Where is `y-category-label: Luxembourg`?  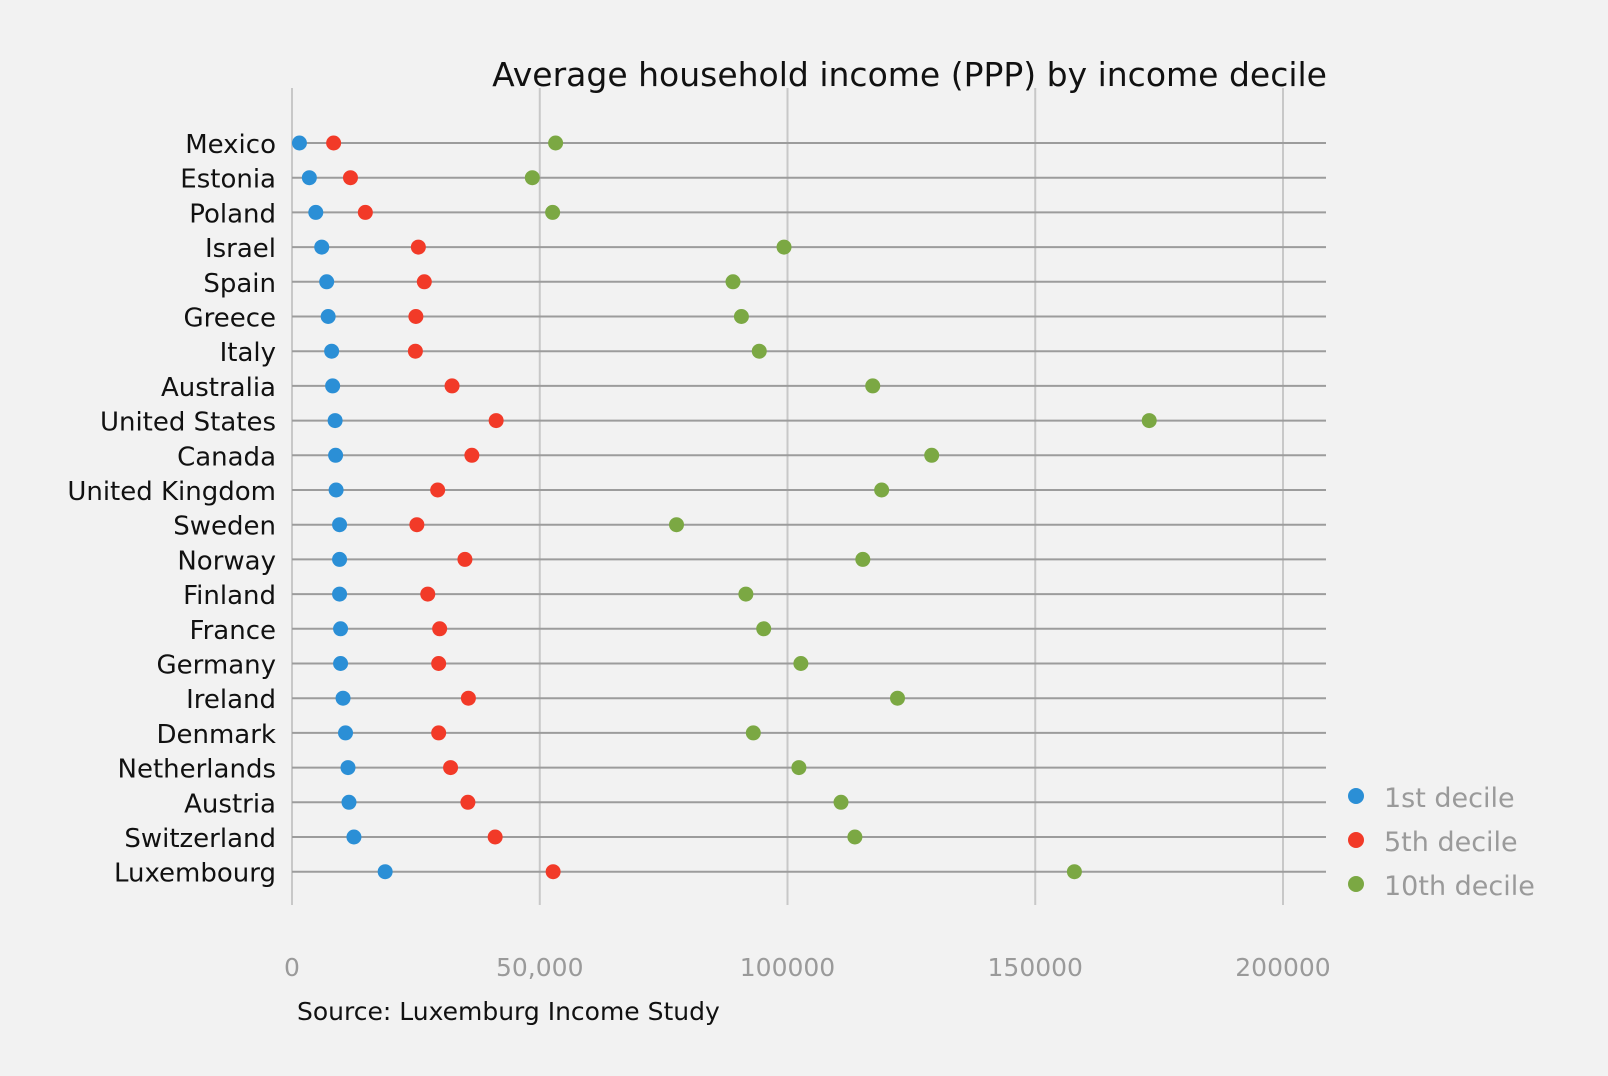
y-category-label: Luxembourg is located at coordinates (195, 874).